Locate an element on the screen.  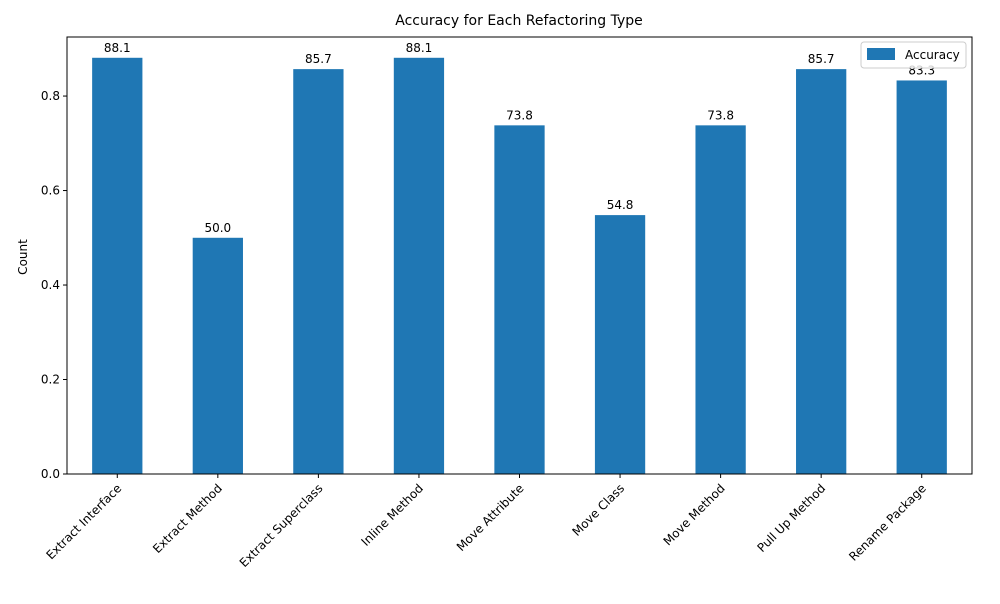
x-tick-label: Pull Up Method is located at coordinates (792, 518).